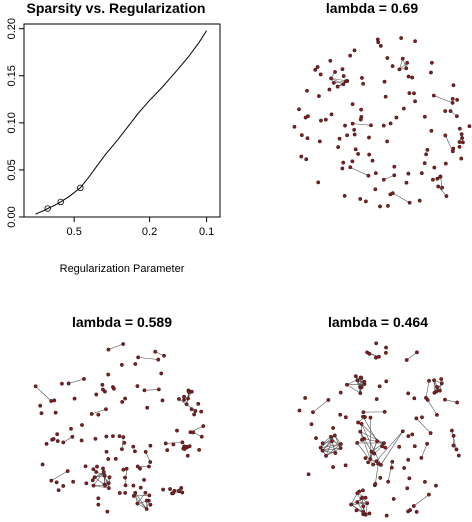 The image size is (472, 522). Describe the element at coordinates (12, 28) in the screenshot. I see `y-tick-label: 0.20` at that location.